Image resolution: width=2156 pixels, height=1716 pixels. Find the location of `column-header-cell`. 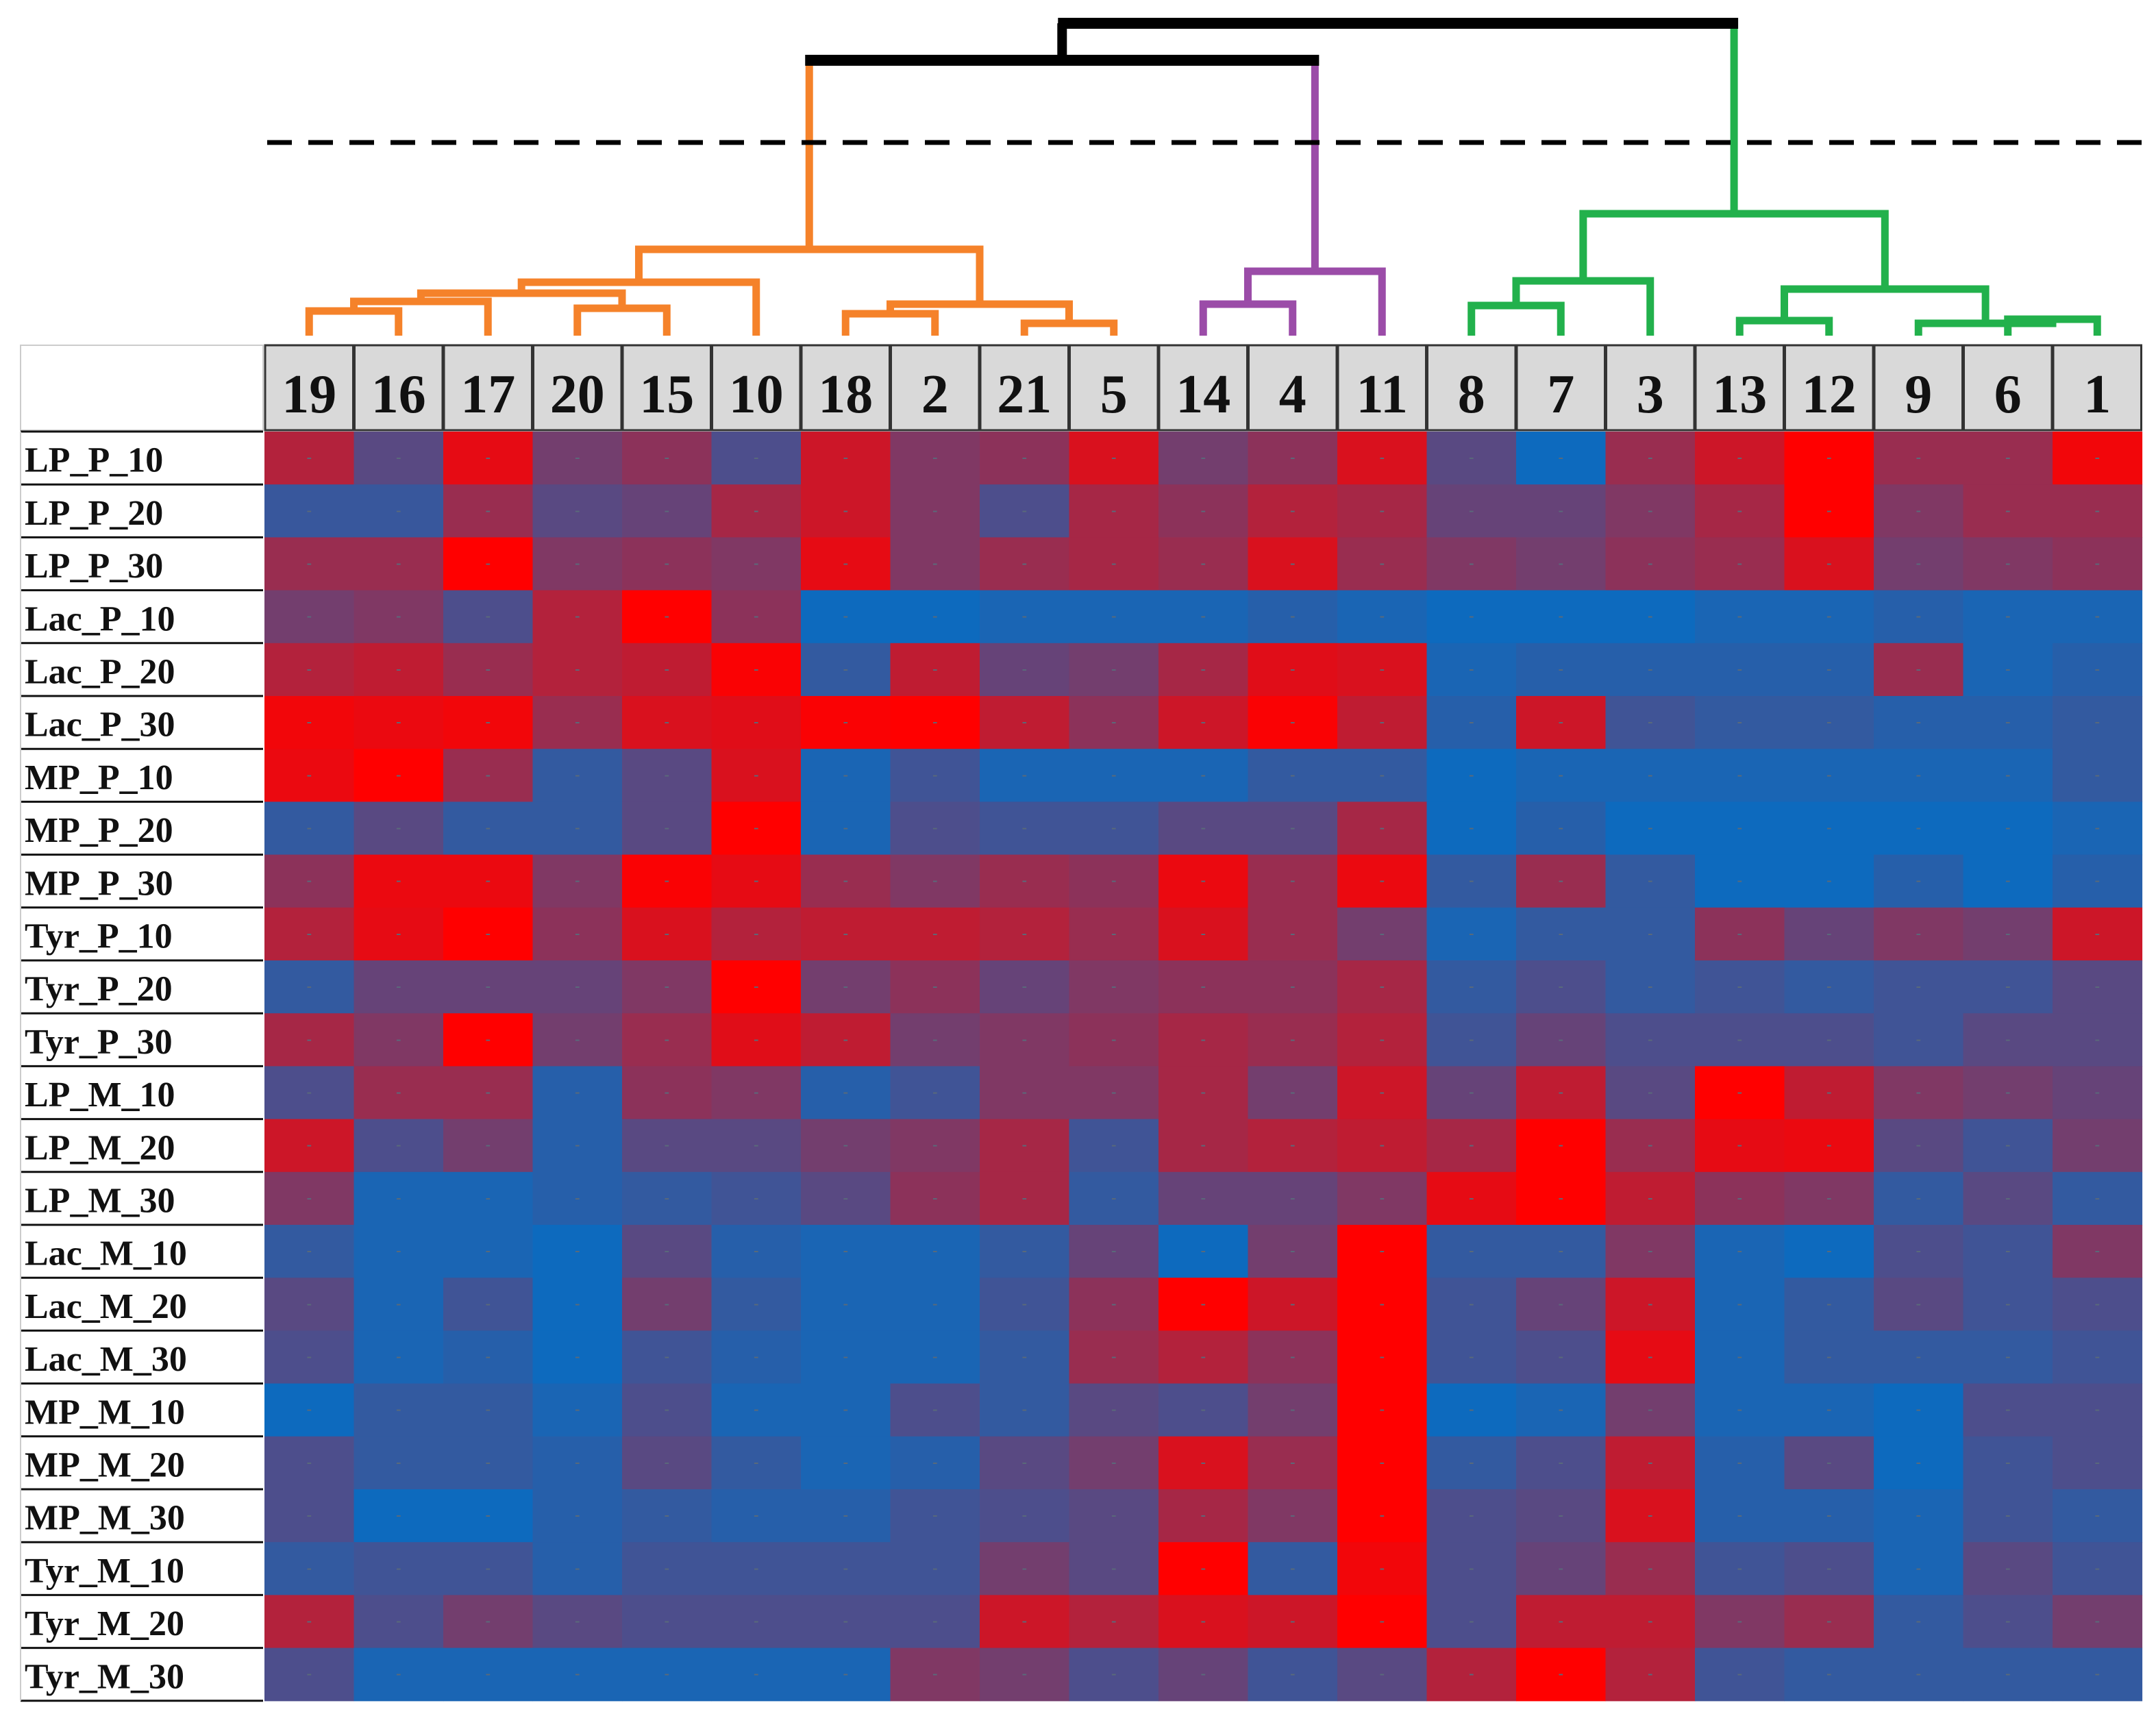

column-header-cell is located at coordinates (1114, 388).